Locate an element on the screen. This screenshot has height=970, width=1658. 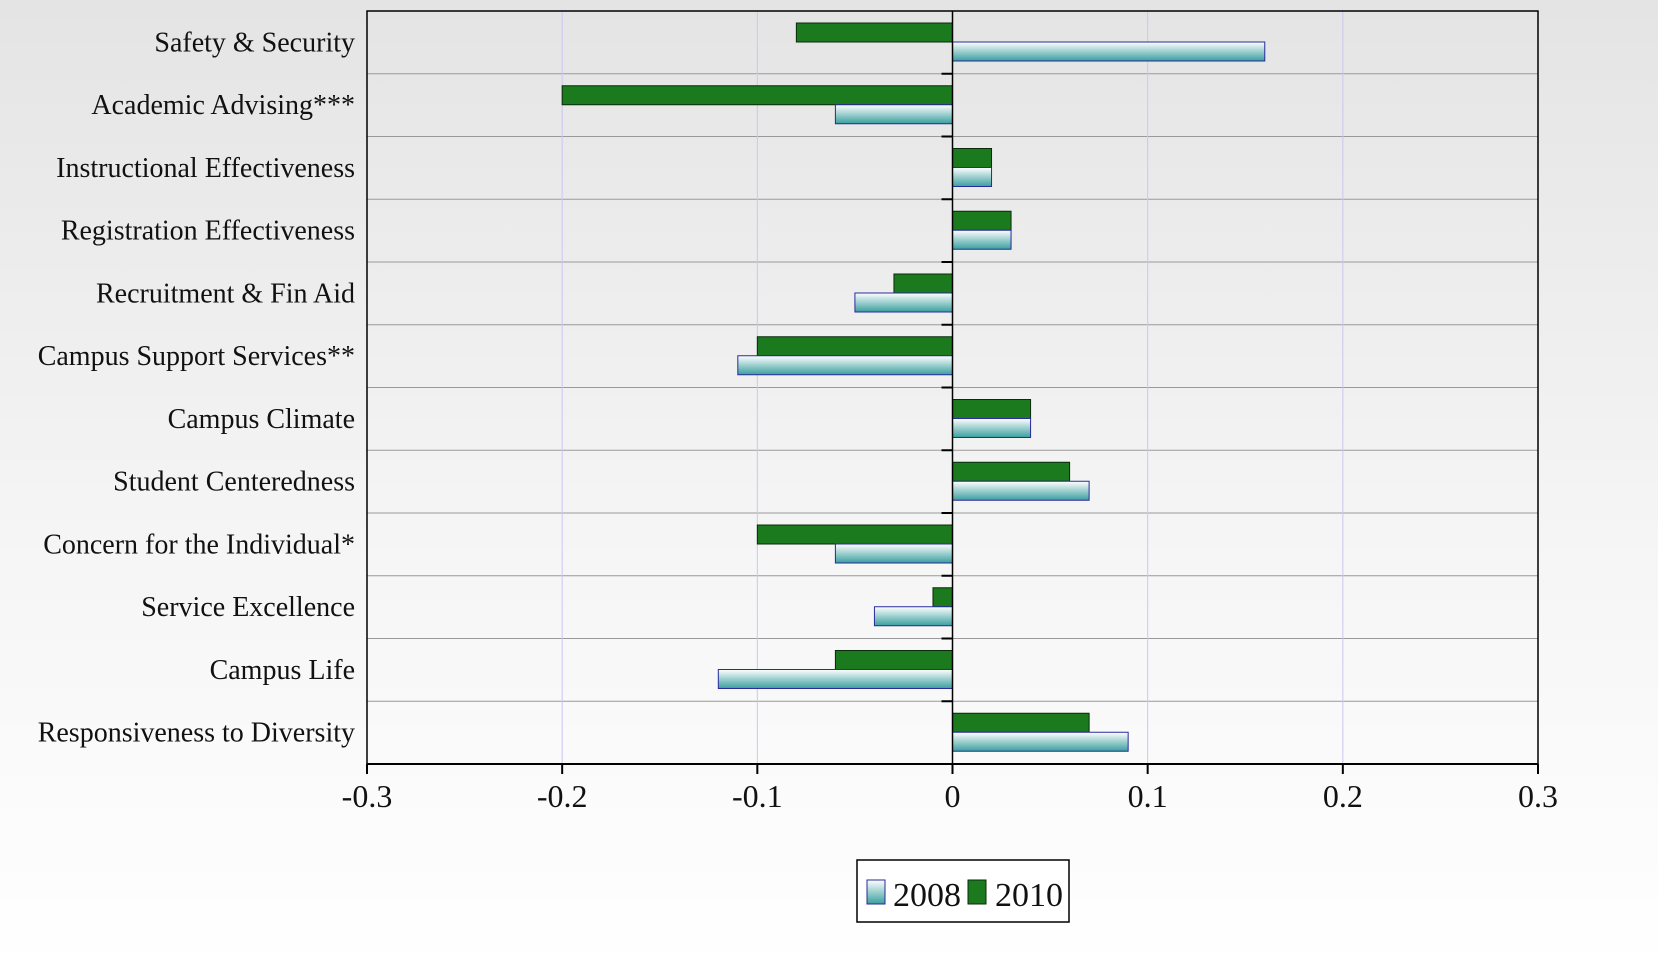
category-label-2: Instructional Effectiveness is located at coordinates (205, 168).